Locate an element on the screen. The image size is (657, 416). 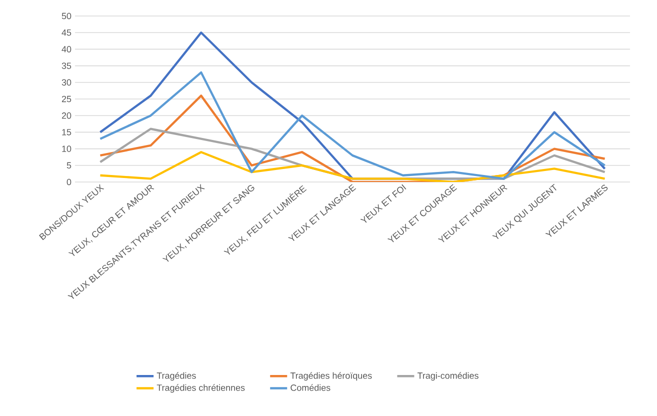
legend-label: Tragi-comédies is located at coordinates (448, 376).